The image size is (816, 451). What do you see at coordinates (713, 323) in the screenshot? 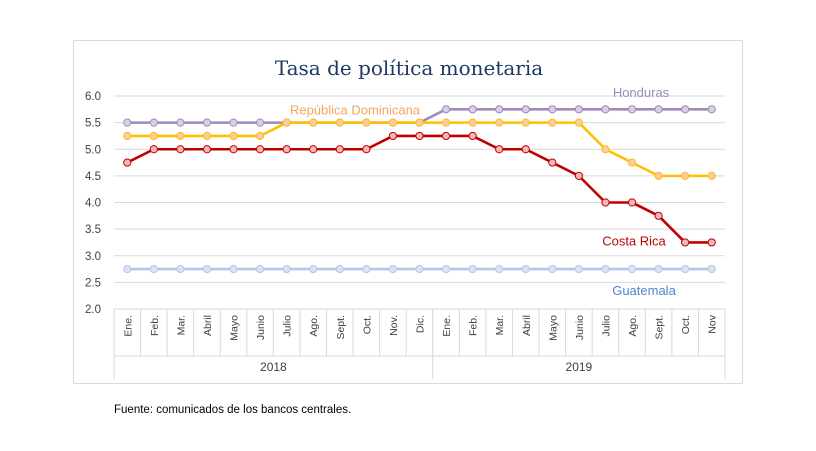
I see `x-tick-label: Nov` at bounding box center [713, 323].